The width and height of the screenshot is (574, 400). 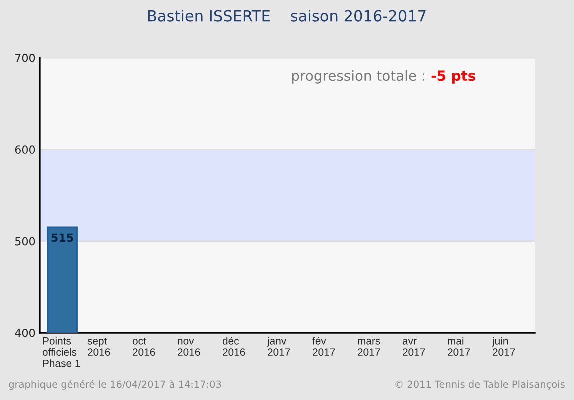 I want to click on x-tick-label: mars 2017, so click(x=369, y=347).